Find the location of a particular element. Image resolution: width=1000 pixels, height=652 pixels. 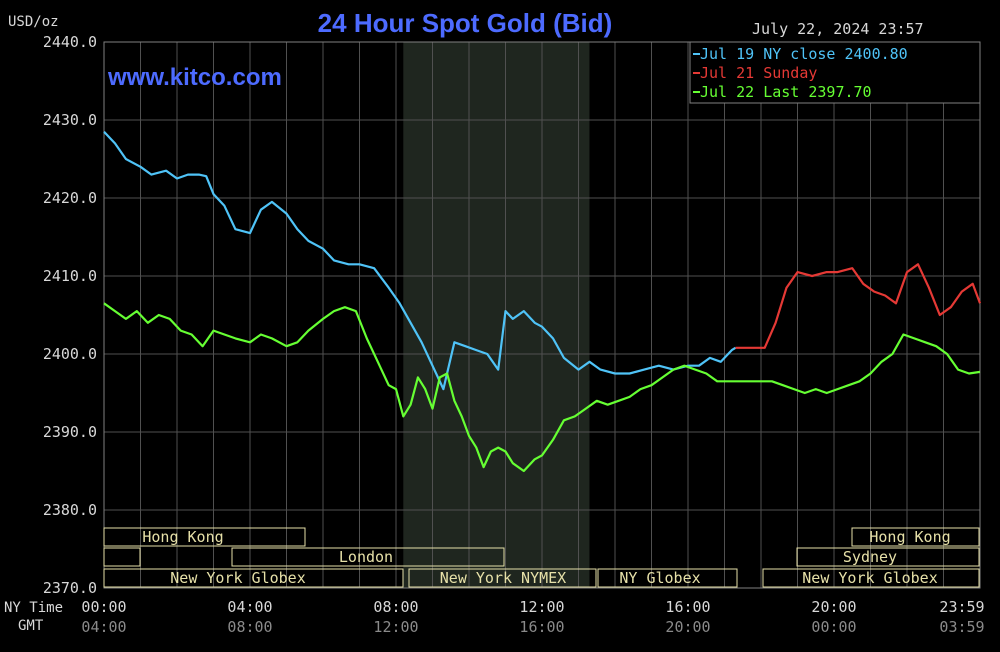

session-box-london is located at coordinates (368, 557).